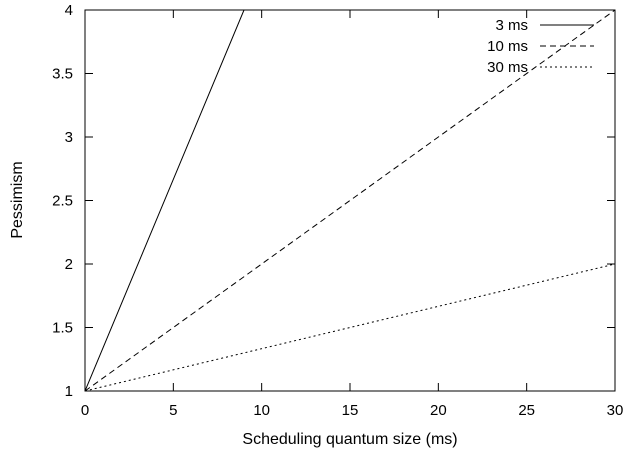 The height and width of the screenshot is (452, 636). Describe the element at coordinates (511, 25) in the screenshot. I see `legend-label: 3 ms` at that location.